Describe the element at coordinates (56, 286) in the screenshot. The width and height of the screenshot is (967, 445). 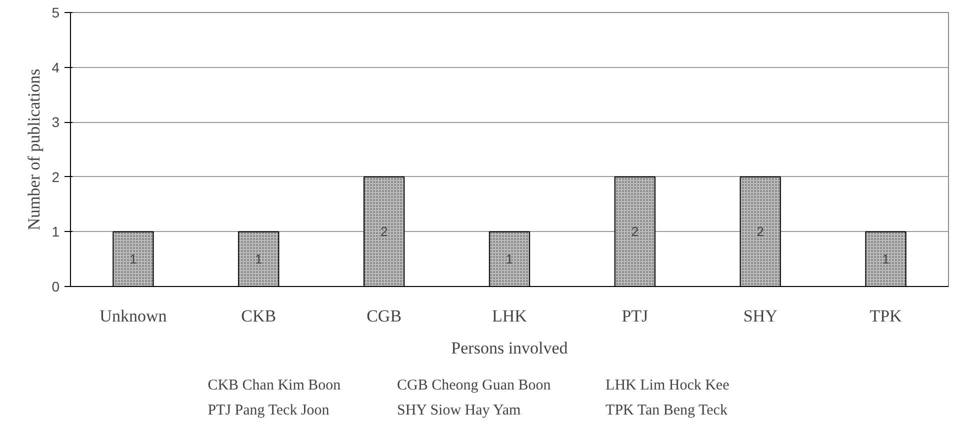
I see `y-tick-label: 0` at that location.